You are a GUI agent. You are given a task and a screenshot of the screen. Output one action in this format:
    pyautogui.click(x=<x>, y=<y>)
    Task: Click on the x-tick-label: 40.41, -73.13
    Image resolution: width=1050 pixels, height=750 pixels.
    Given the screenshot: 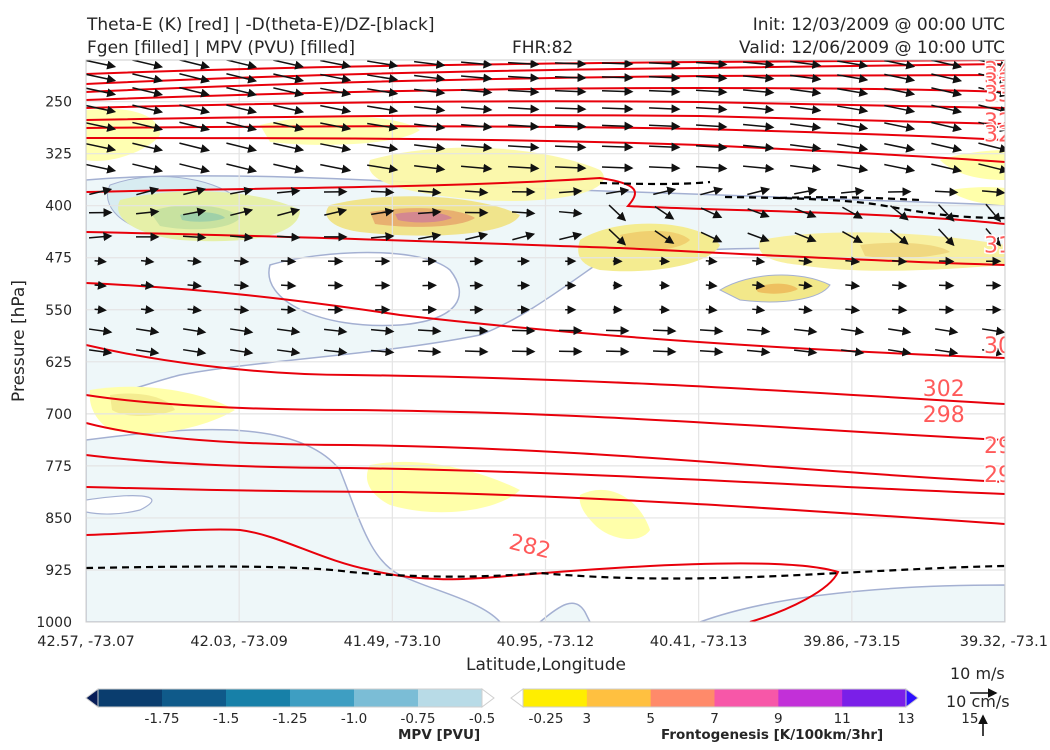 What is the action you would take?
    pyautogui.click(x=698, y=642)
    